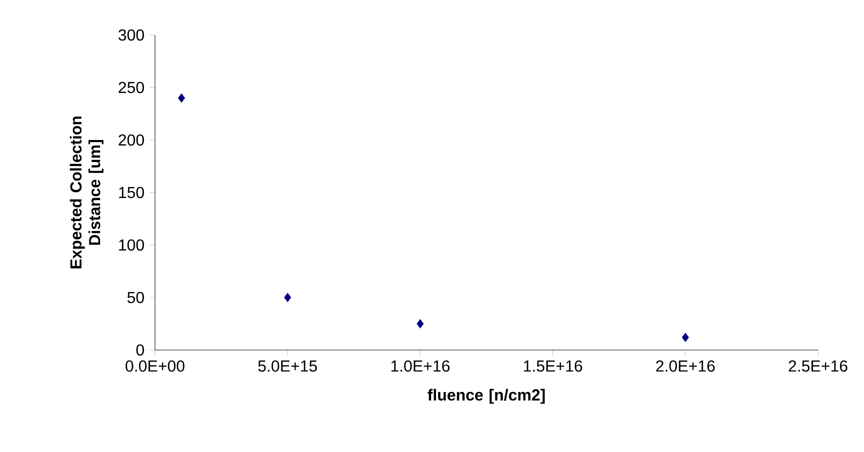 This screenshot has height=452, width=864. Describe the element at coordinates (131, 88) in the screenshot. I see `y-tick-label: 250` at that location.